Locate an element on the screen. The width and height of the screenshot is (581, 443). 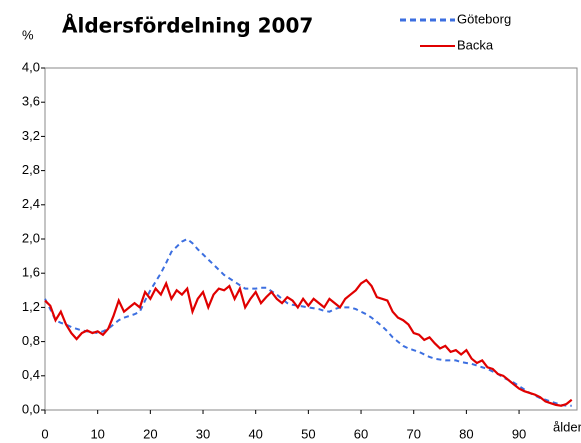
x-axis-label: ålder is located at coordinates (567, 426).